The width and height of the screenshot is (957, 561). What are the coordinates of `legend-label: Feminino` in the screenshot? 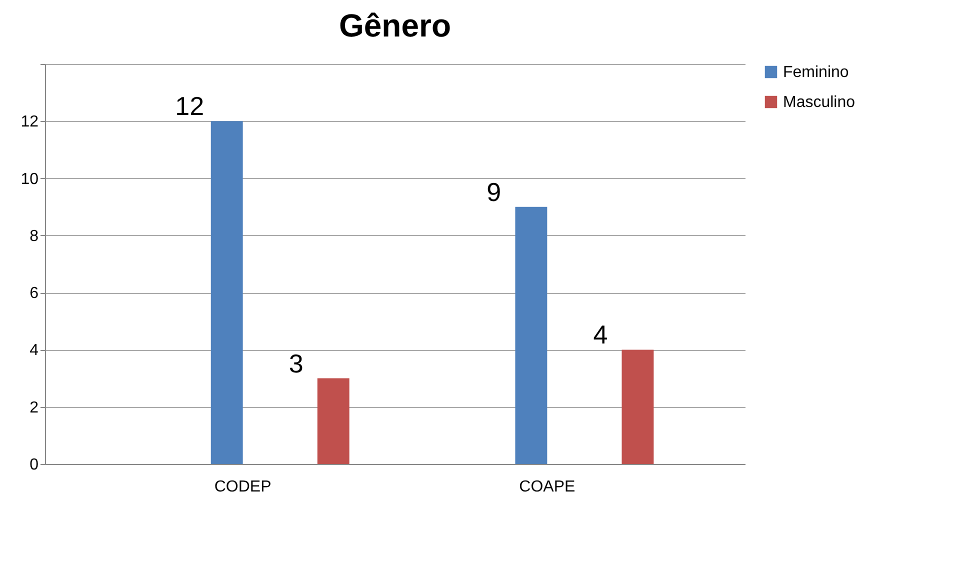 It's located at (816, 72).